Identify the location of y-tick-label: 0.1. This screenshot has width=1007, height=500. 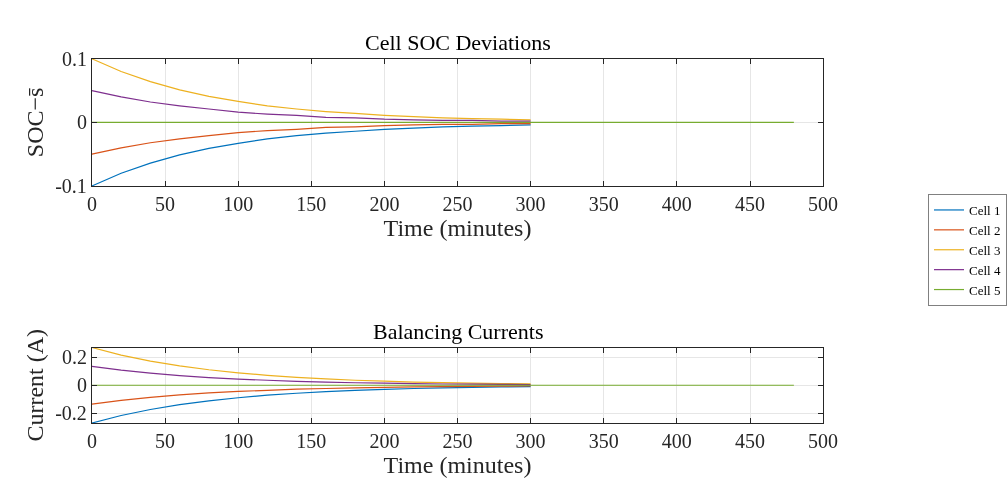
(74, 58).